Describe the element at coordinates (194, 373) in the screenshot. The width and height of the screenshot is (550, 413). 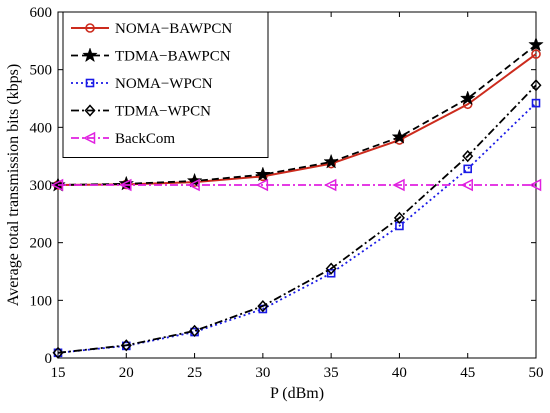
I see `x-tick-label: 25` at that location.